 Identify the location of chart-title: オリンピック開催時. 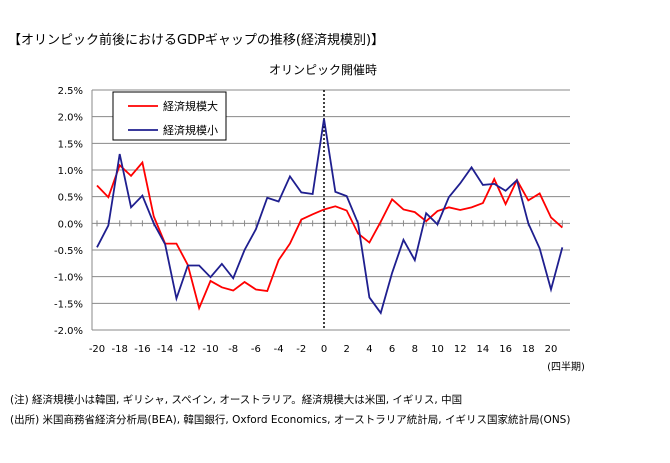
(323, 70).